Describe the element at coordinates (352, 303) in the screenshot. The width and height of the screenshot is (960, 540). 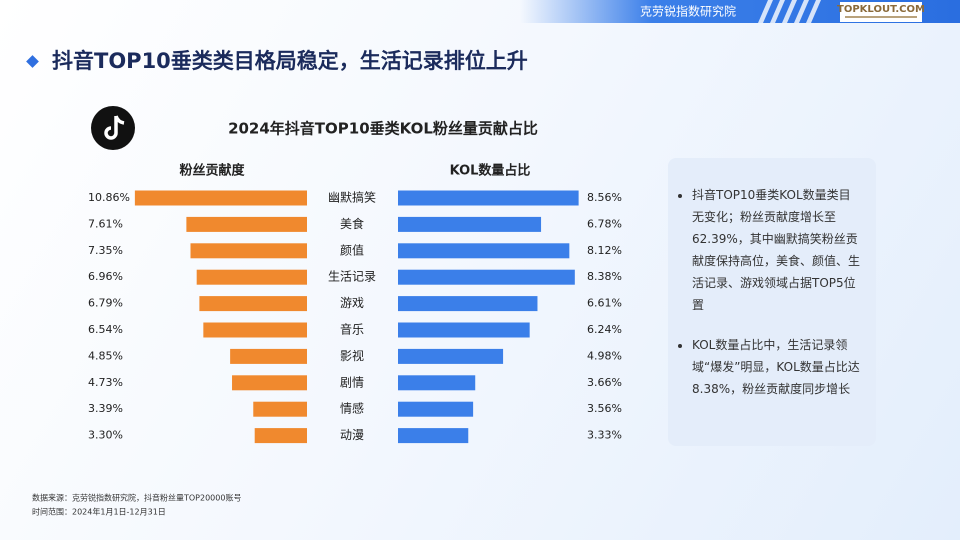
I see `category-label: 游戏` at that location.